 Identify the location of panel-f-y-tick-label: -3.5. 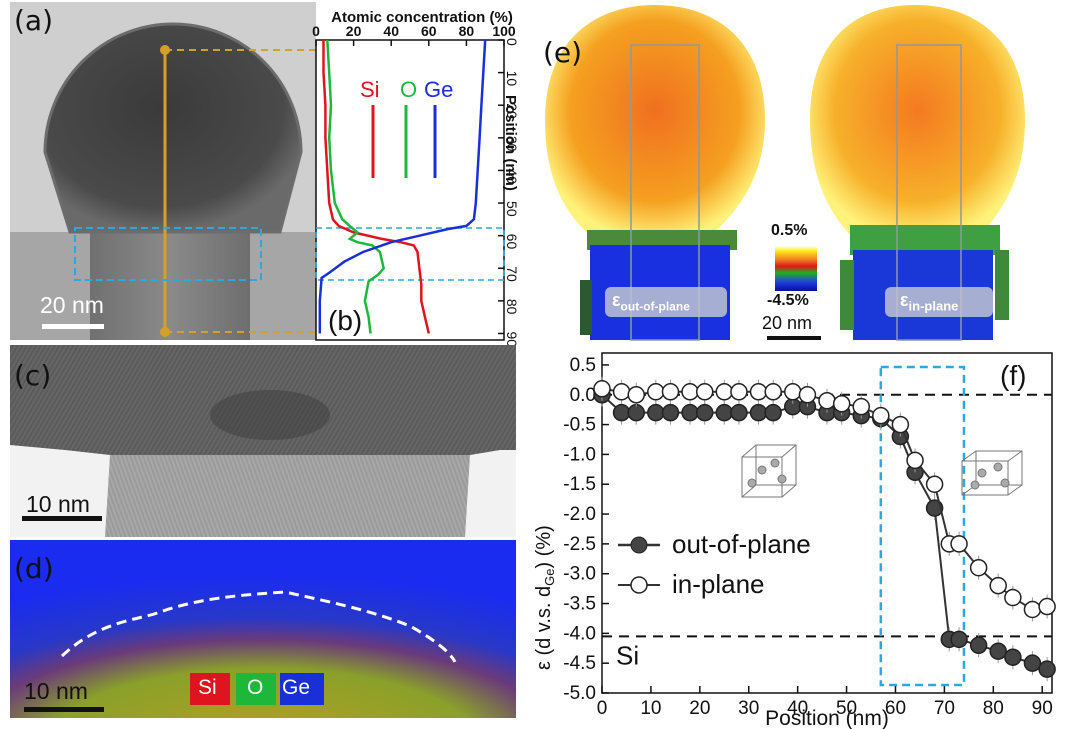
(579, 604).